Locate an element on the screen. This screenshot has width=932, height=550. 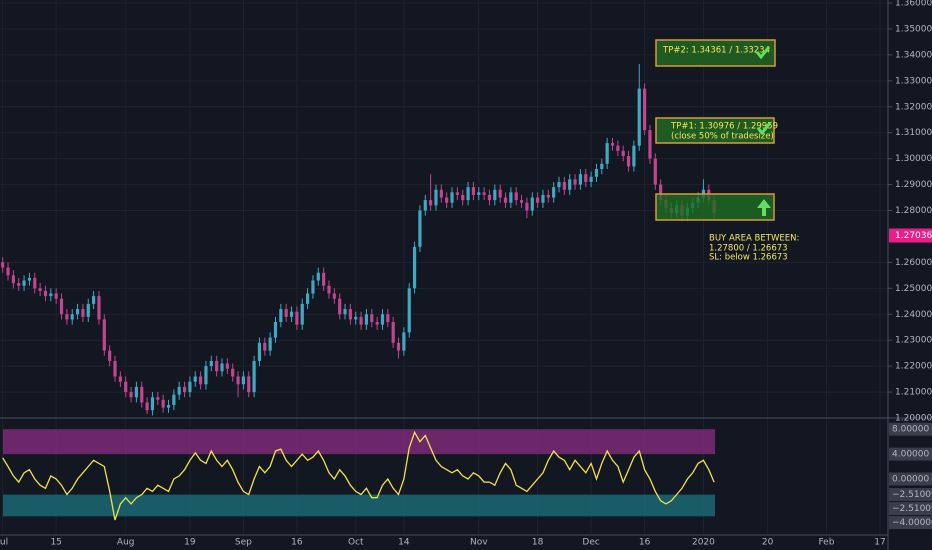
annotation: SL: below 1.26673 is located at coordinates (748, 258).